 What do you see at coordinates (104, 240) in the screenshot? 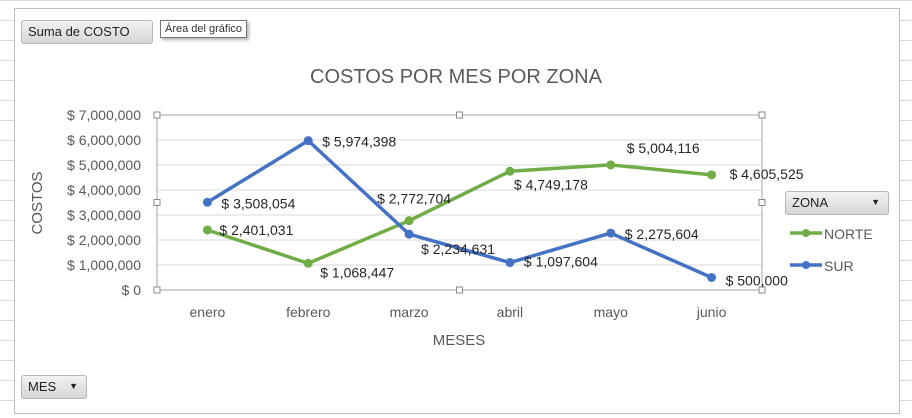
I see `y-tick-label: $ 2,000,000` at bounding box center [104, 240].